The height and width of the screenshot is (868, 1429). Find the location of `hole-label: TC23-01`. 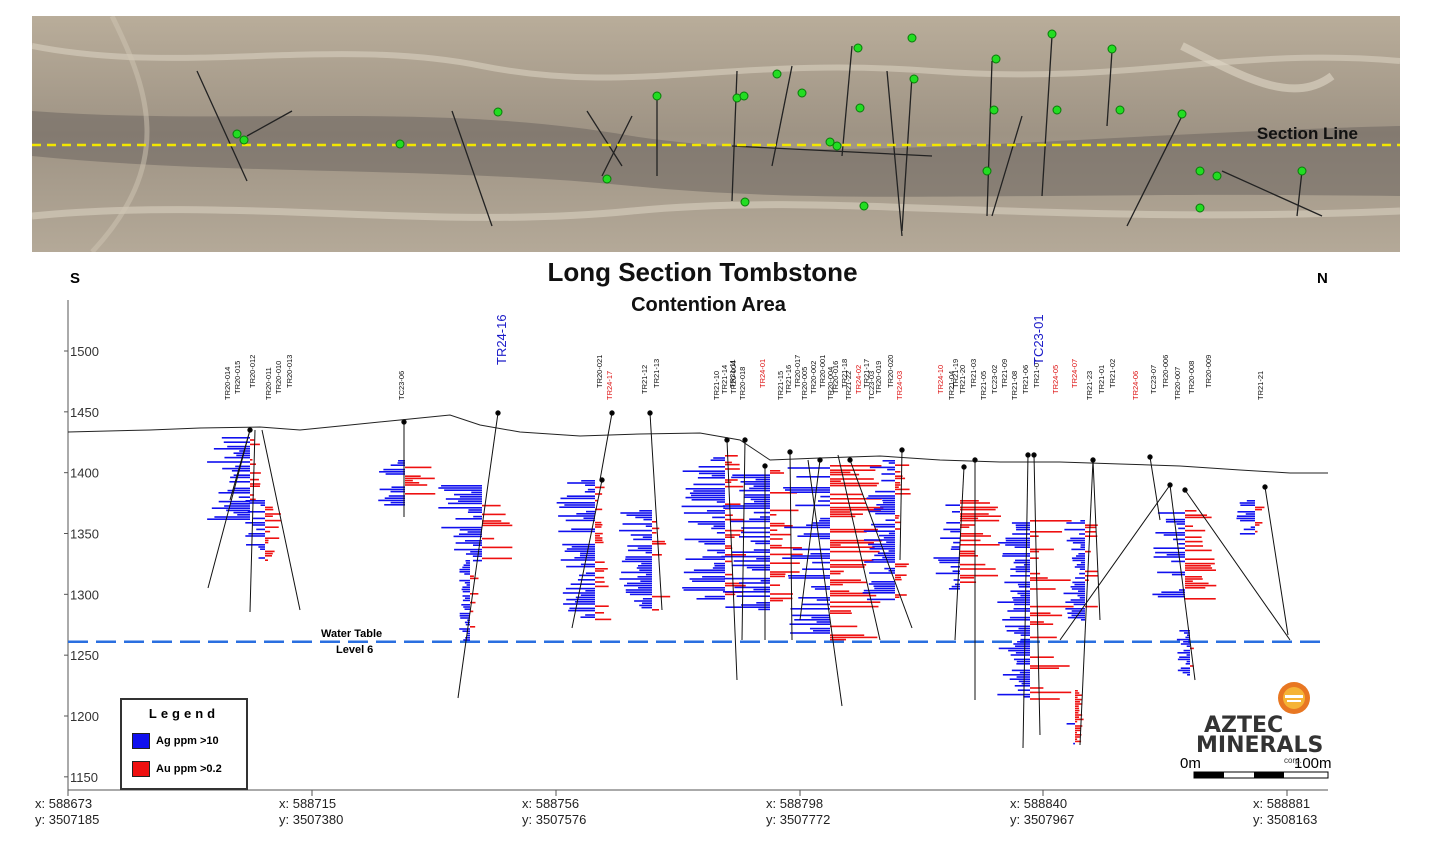

hole-label: TC23-01 is located at coordinates (1038, 339).